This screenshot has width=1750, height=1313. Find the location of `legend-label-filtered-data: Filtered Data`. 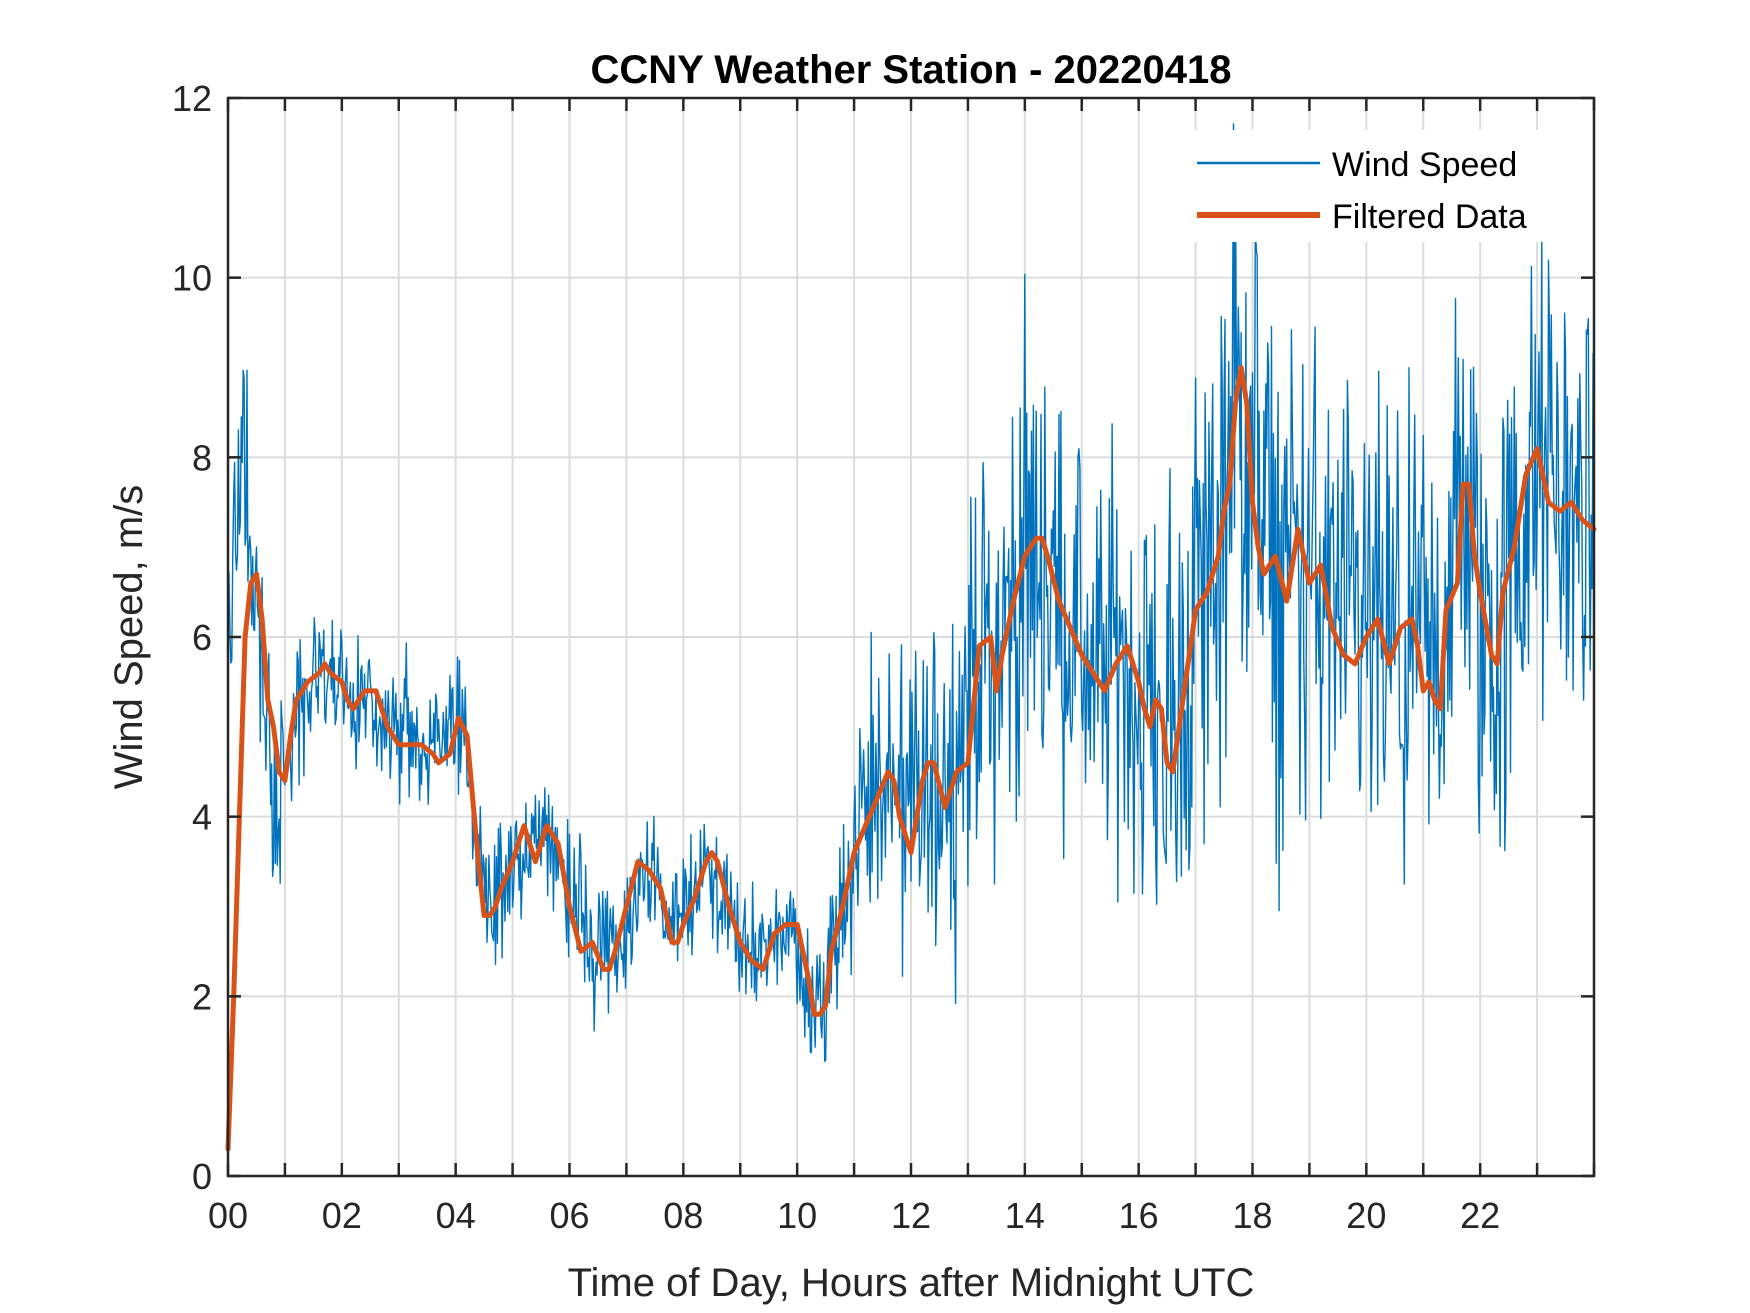

legend-label-filtered-data: Filtered Data is located at coordinates (1429, 217).